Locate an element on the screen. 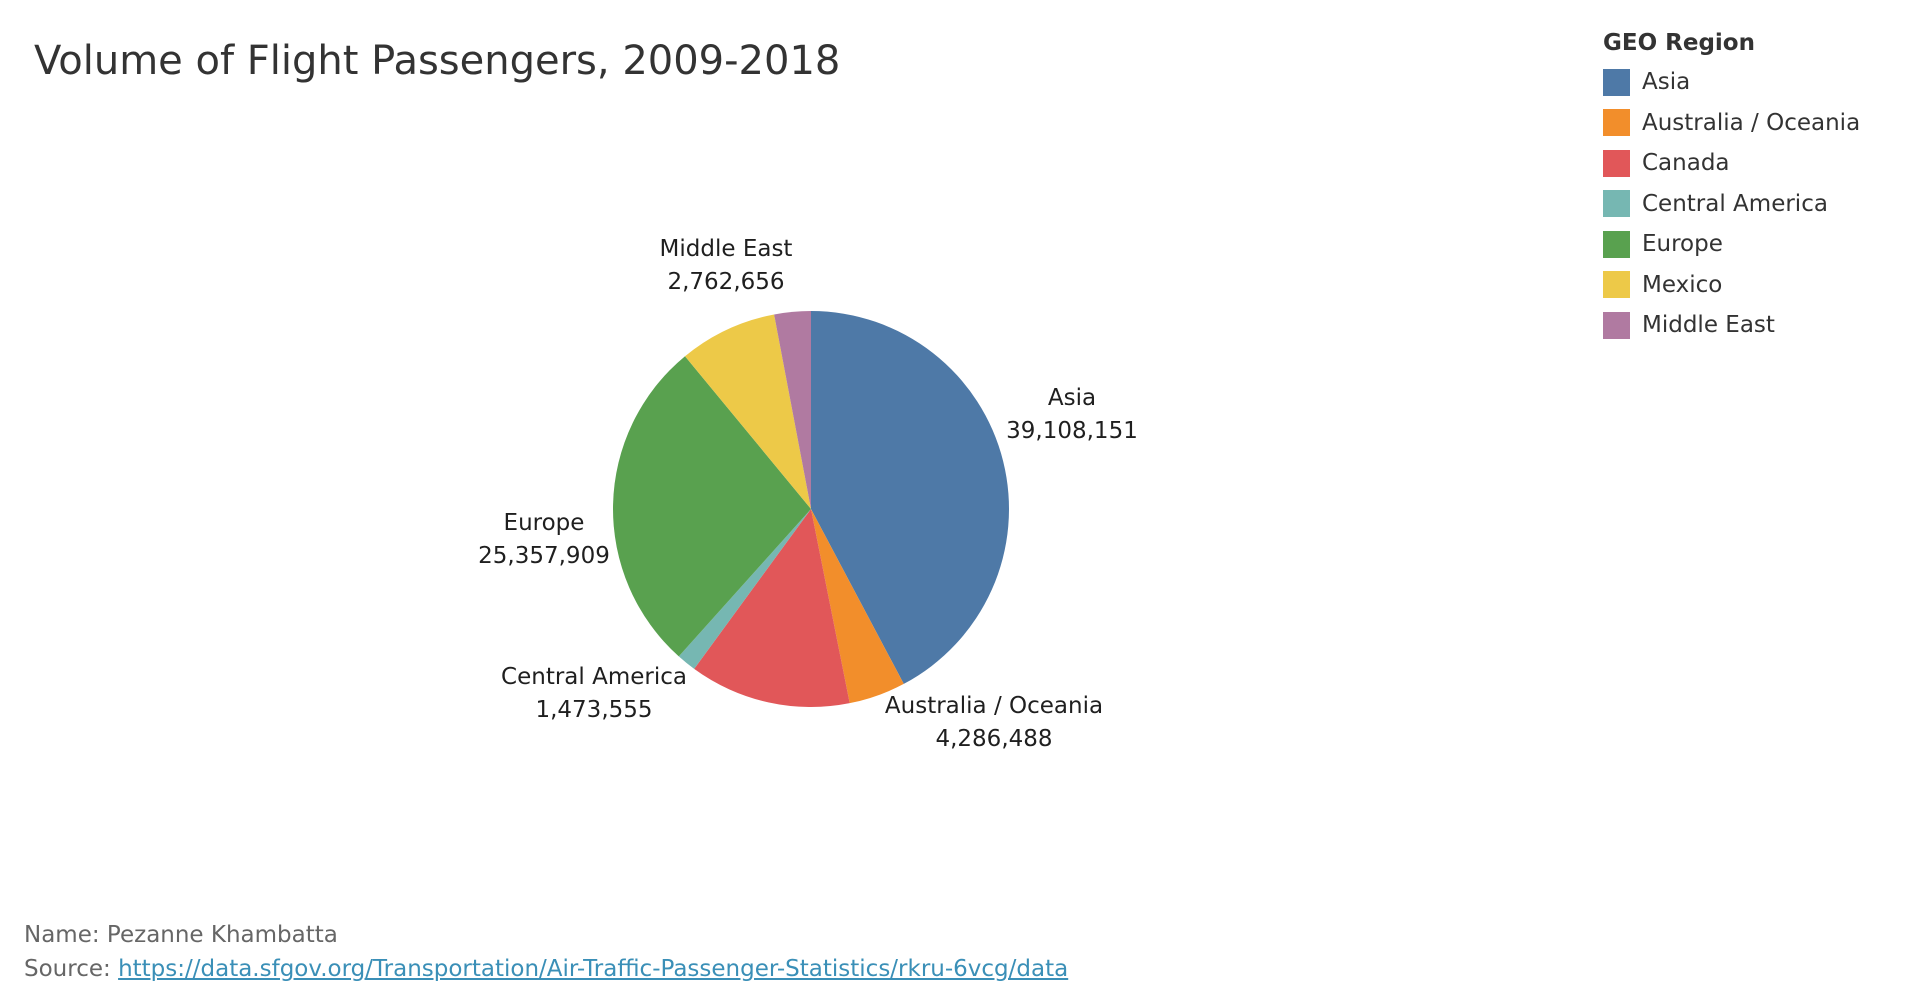 This screenshot has width=1920, height=1000. legend-item: Middle East is located at coordinates (1731, 325).